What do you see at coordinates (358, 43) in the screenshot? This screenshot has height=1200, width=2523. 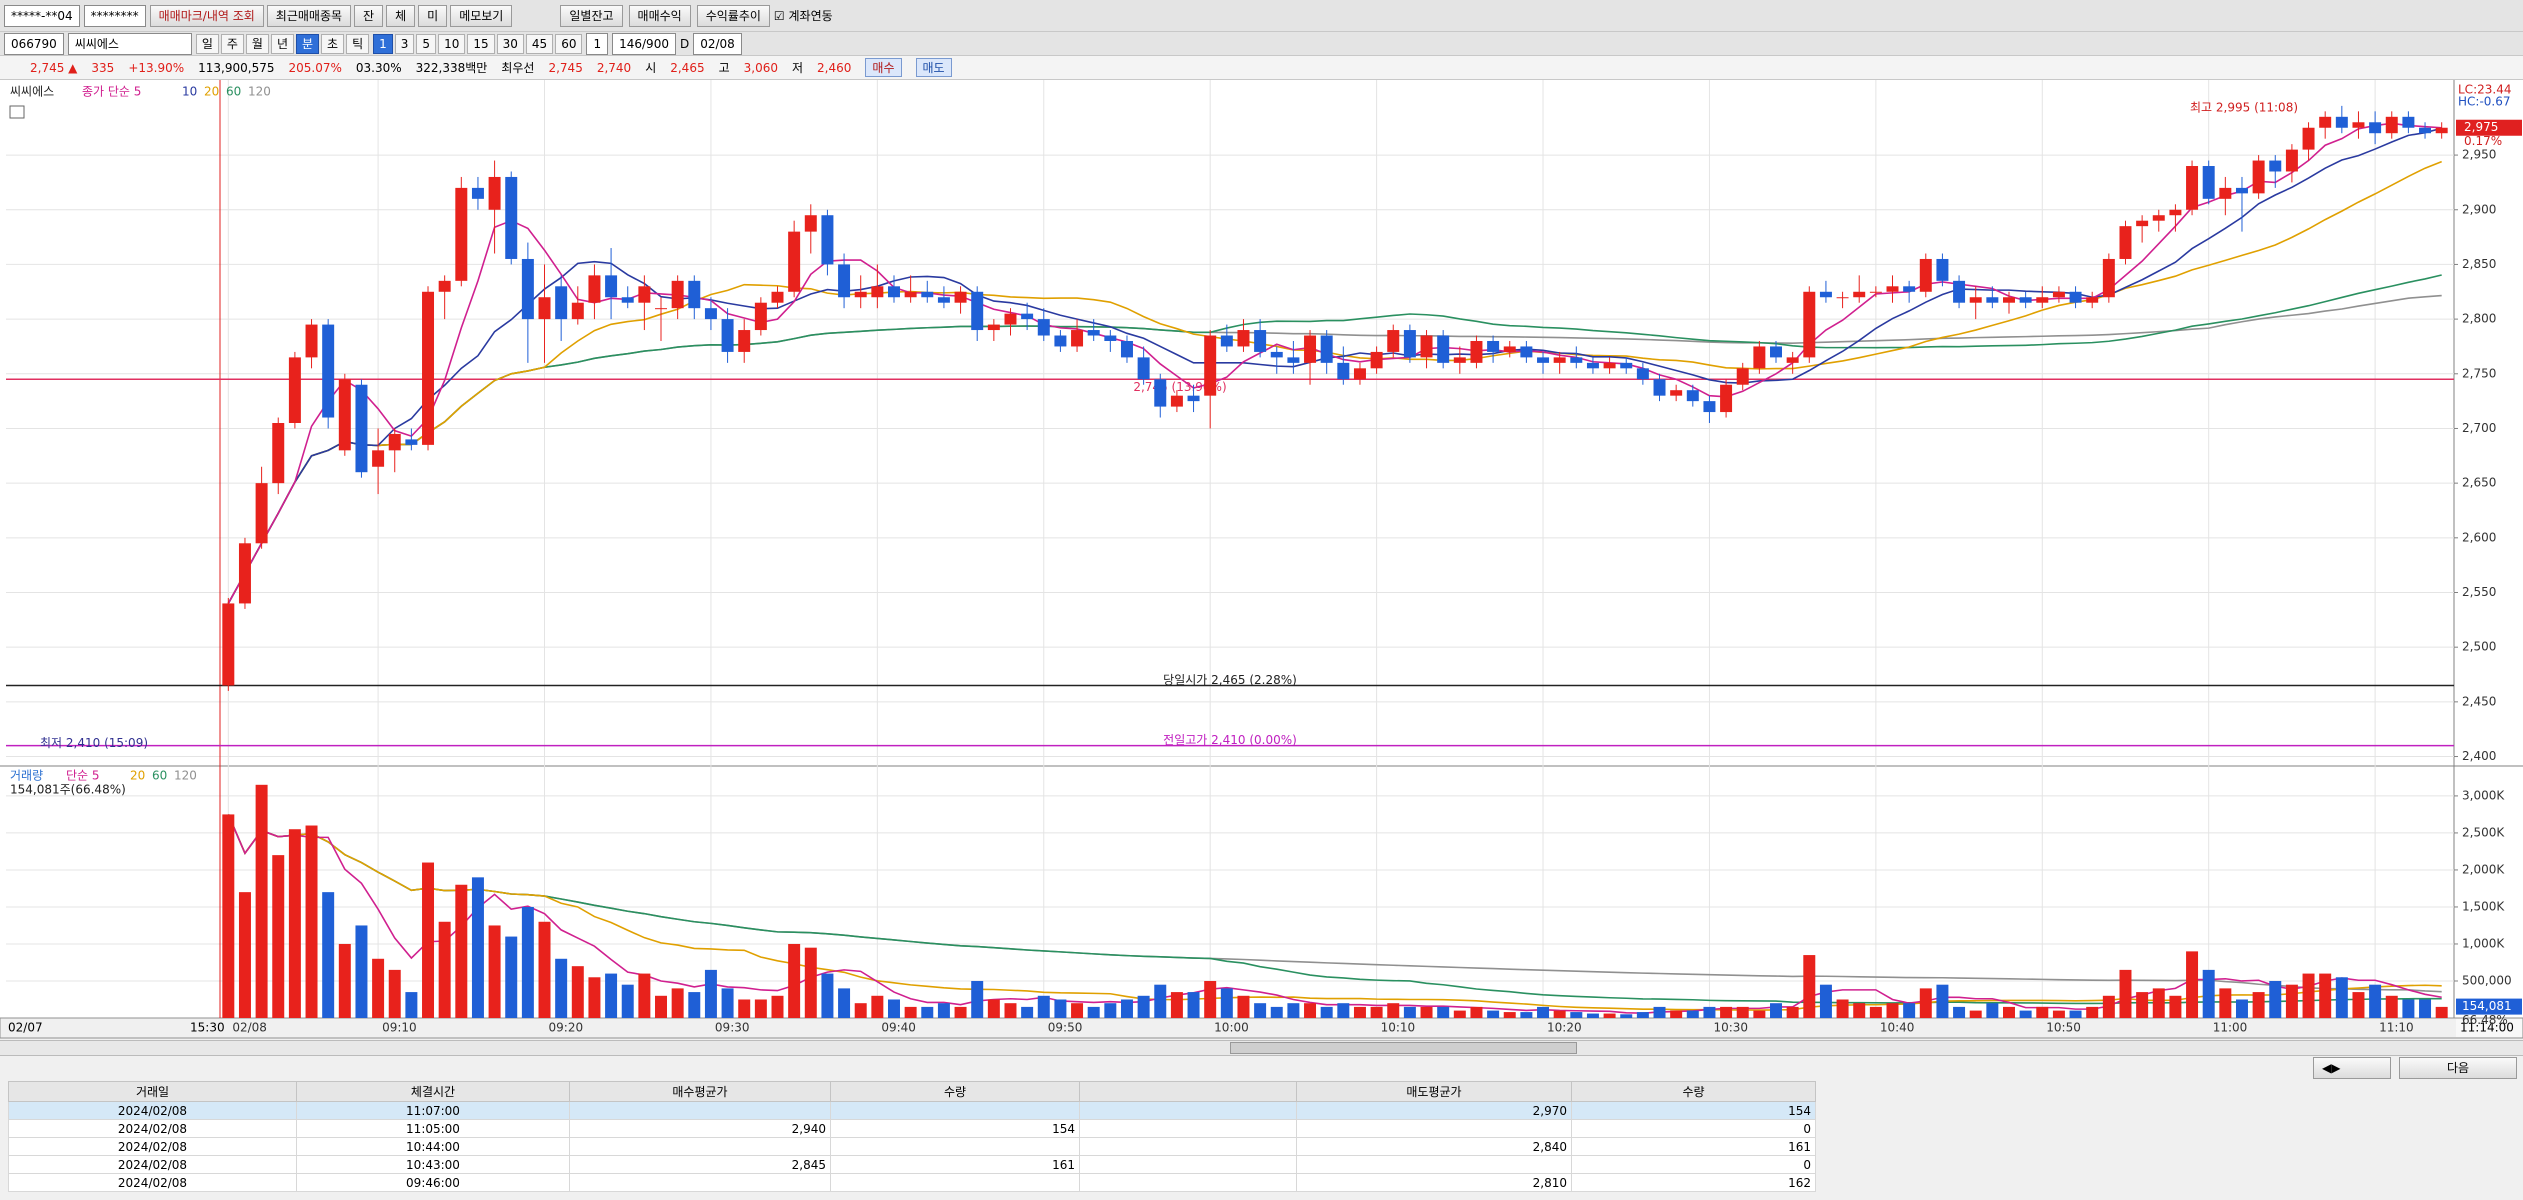 I see `period-tab: 틱` at bounding box center [358, 43].